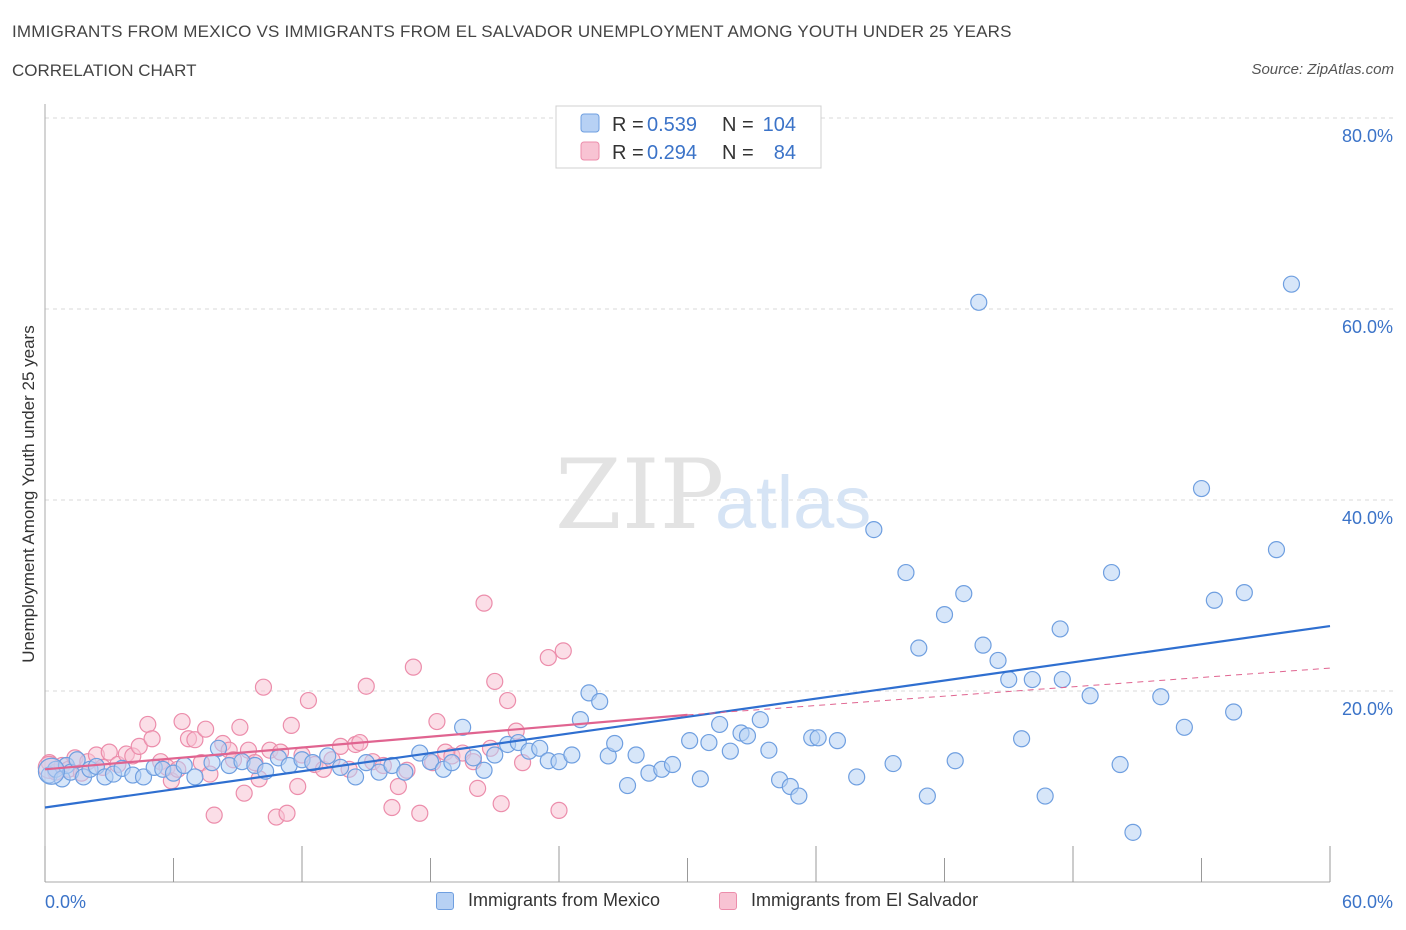 This screenshot has width=1406, height=930. I want to click on x-tick-label-60: 60.0%, so click(1367, 902).